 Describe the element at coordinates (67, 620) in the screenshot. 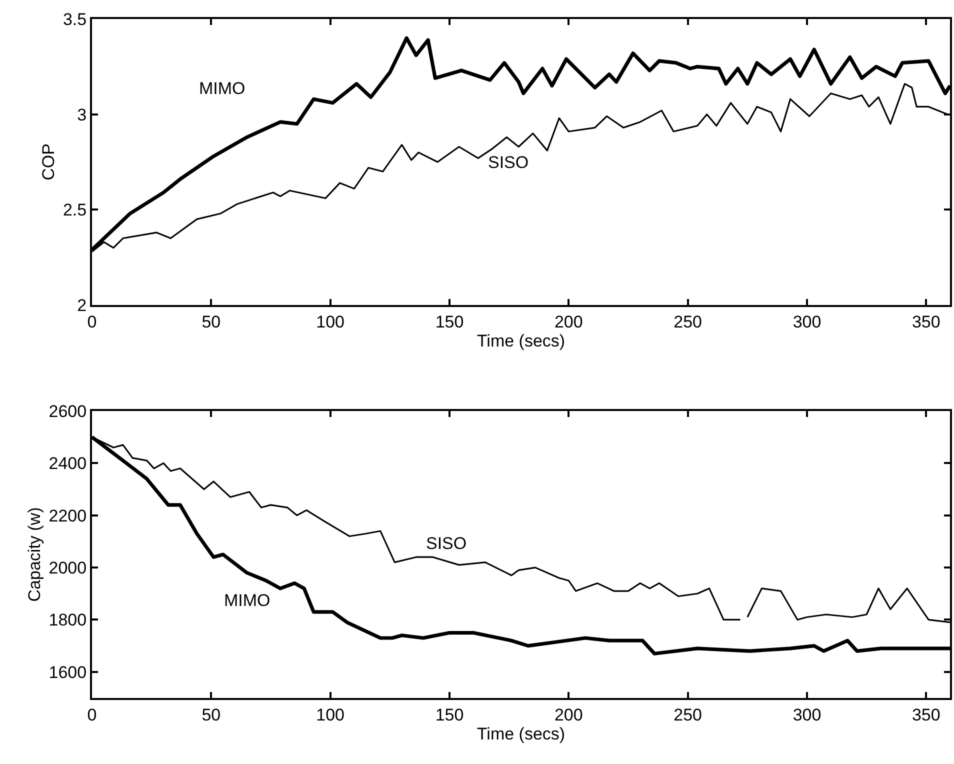

I see `y-tick-label: 1800` at that location.